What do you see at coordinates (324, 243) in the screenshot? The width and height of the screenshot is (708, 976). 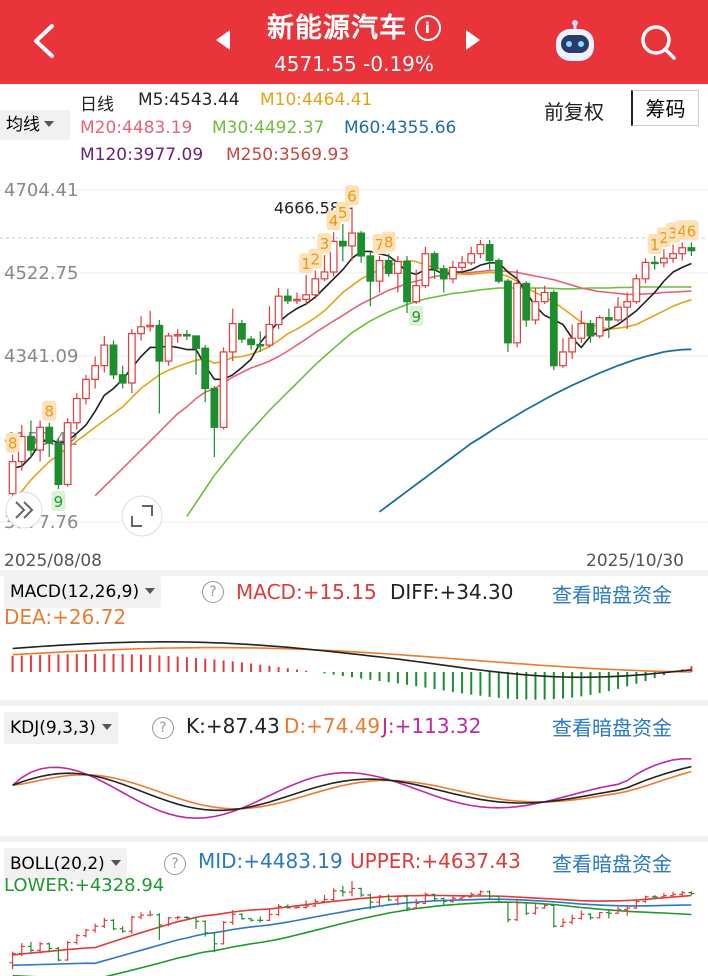 I see `td-count-marker: 3` at bounding box center [324, 243].